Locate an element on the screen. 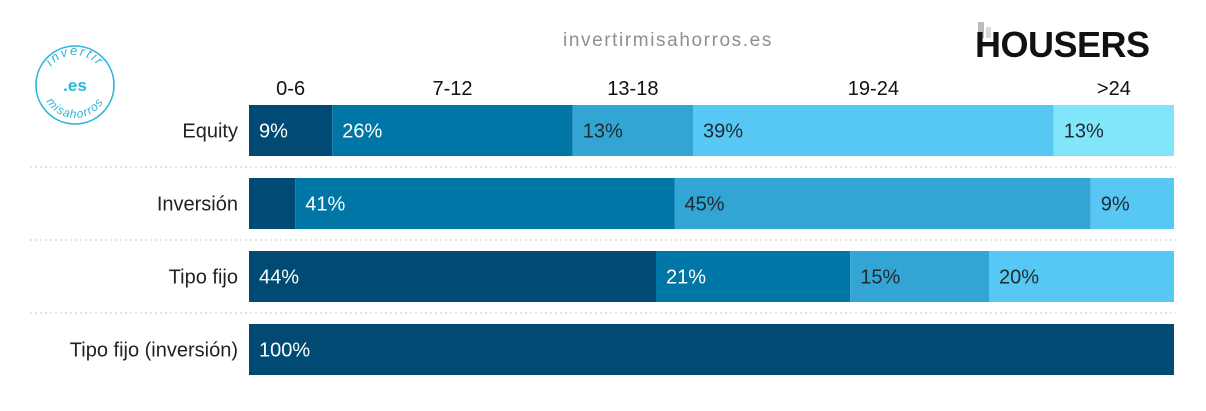 The image size is (1206, 411). brand-text: HOUSERS is located at coordinates (1062, 44).